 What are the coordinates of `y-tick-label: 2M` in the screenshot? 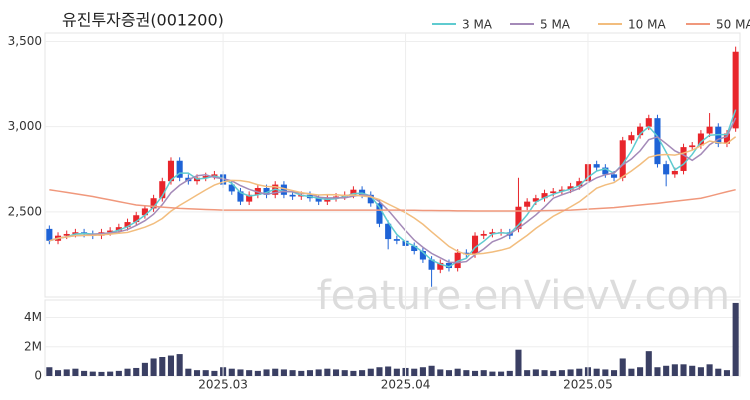 It's located at (33, 346).